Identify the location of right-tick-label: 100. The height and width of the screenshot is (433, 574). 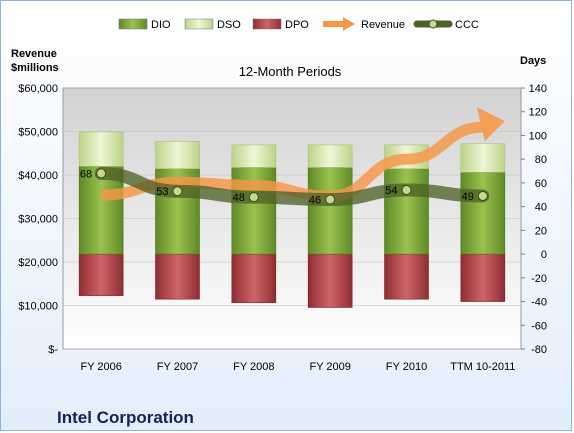
(538, 136).